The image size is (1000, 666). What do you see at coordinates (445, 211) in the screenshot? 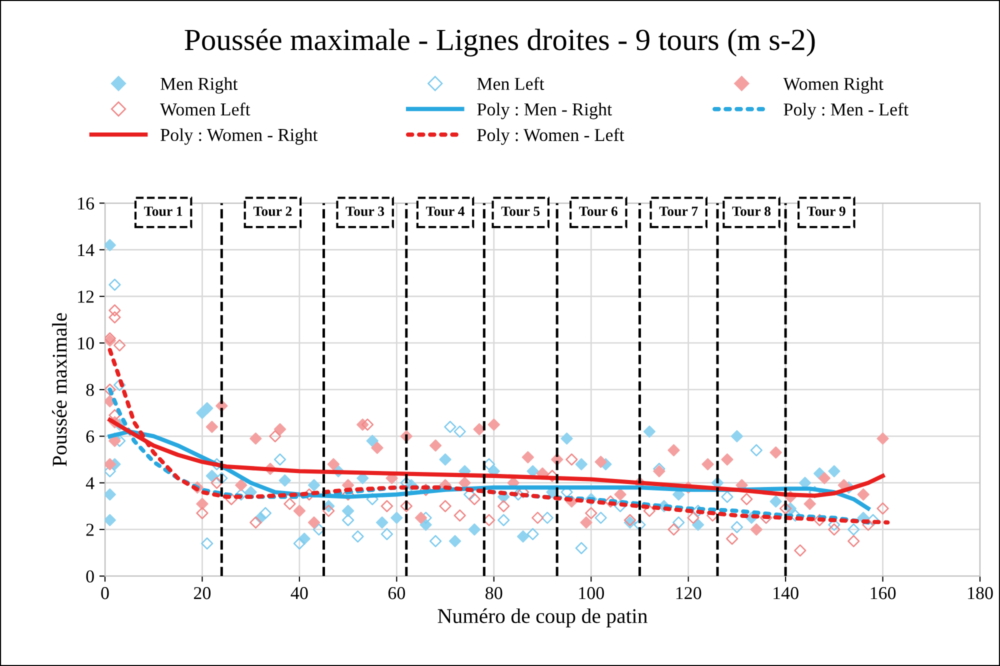
I see `annotation: Tour 4` at bounding box center [445, 211].